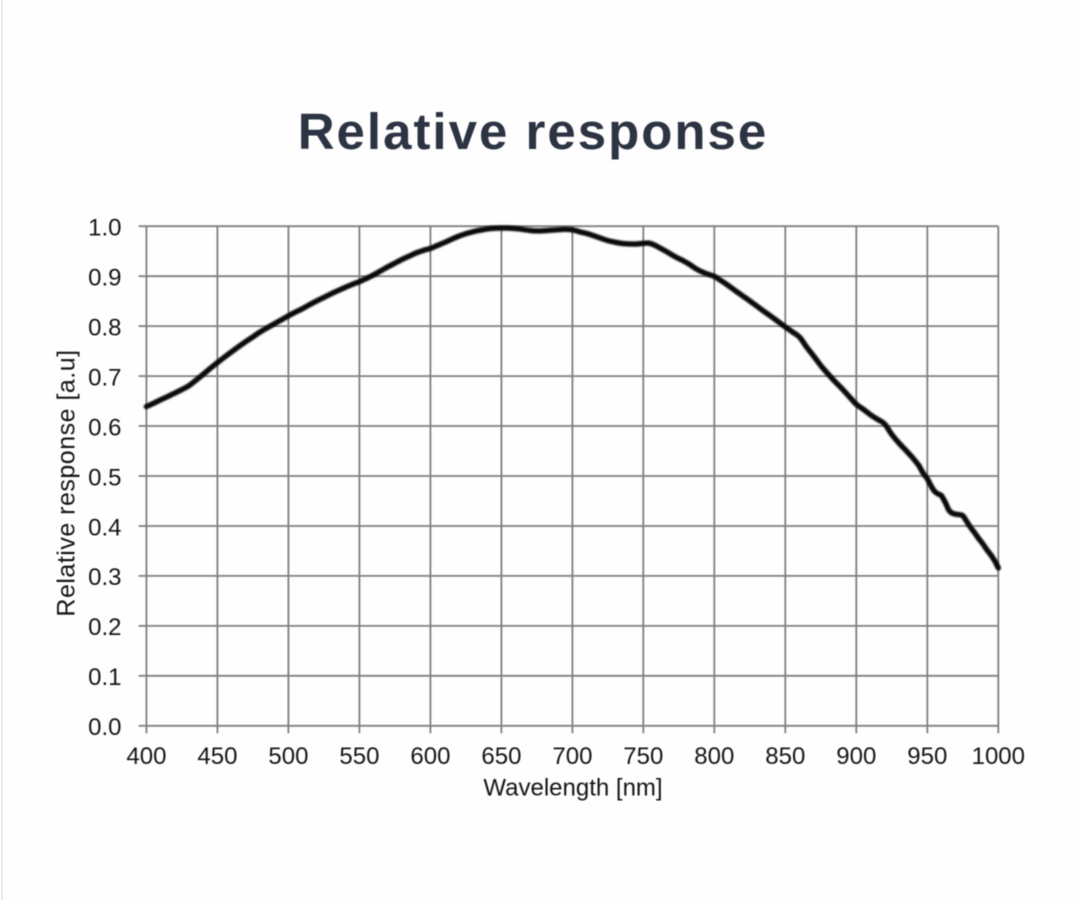 The height and width of the screenshot is (900, 1080). I want to click on svg-text: 950, so click(927, 756).